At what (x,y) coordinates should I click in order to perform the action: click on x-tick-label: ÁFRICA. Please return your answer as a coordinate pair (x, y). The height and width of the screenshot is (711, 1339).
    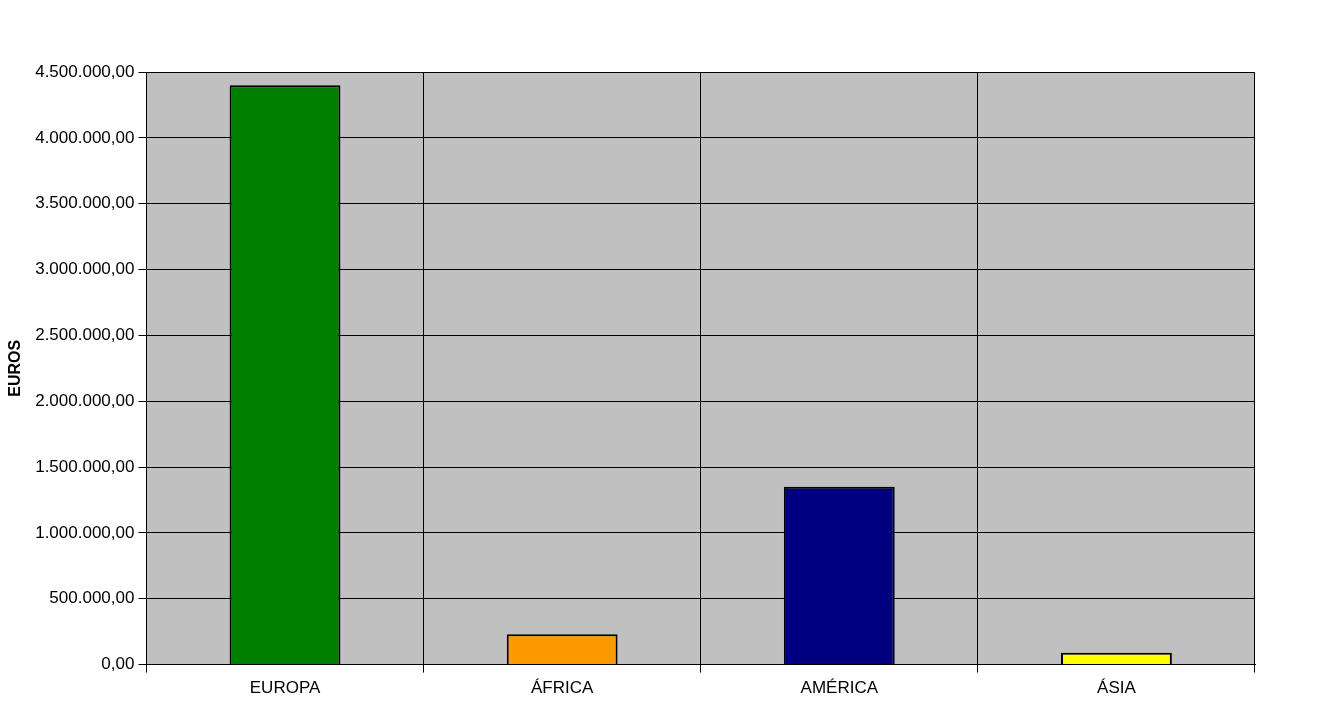
    Looking at the image, I should click on (562, 688).